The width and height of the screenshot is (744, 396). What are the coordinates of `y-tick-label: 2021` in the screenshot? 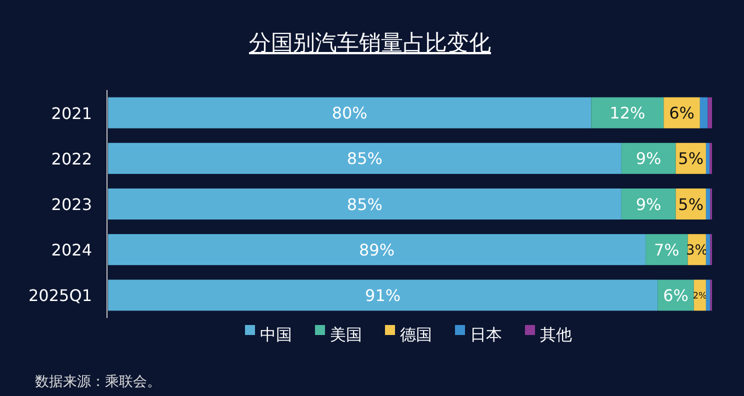 It's located at (71, 113).